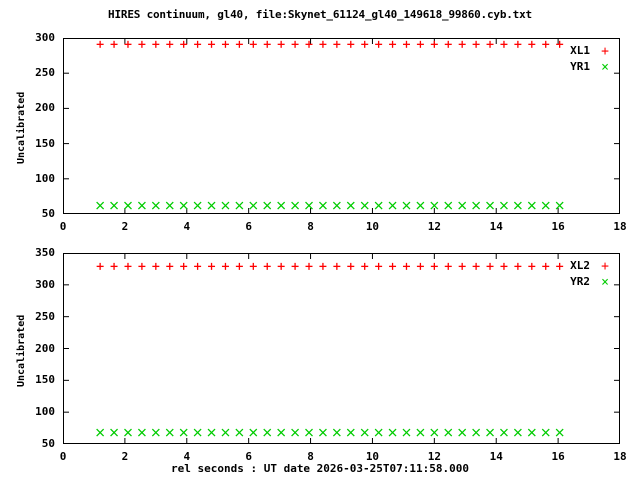 This screenshot has width=640, height=480. I want to click on legend-label-yr2: YR2, so click(580, 281).